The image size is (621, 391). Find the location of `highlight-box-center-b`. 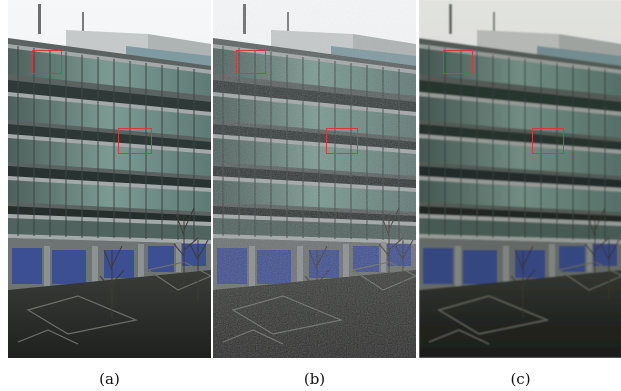

highlight-box-center-b is located at coordinates (342, 141).